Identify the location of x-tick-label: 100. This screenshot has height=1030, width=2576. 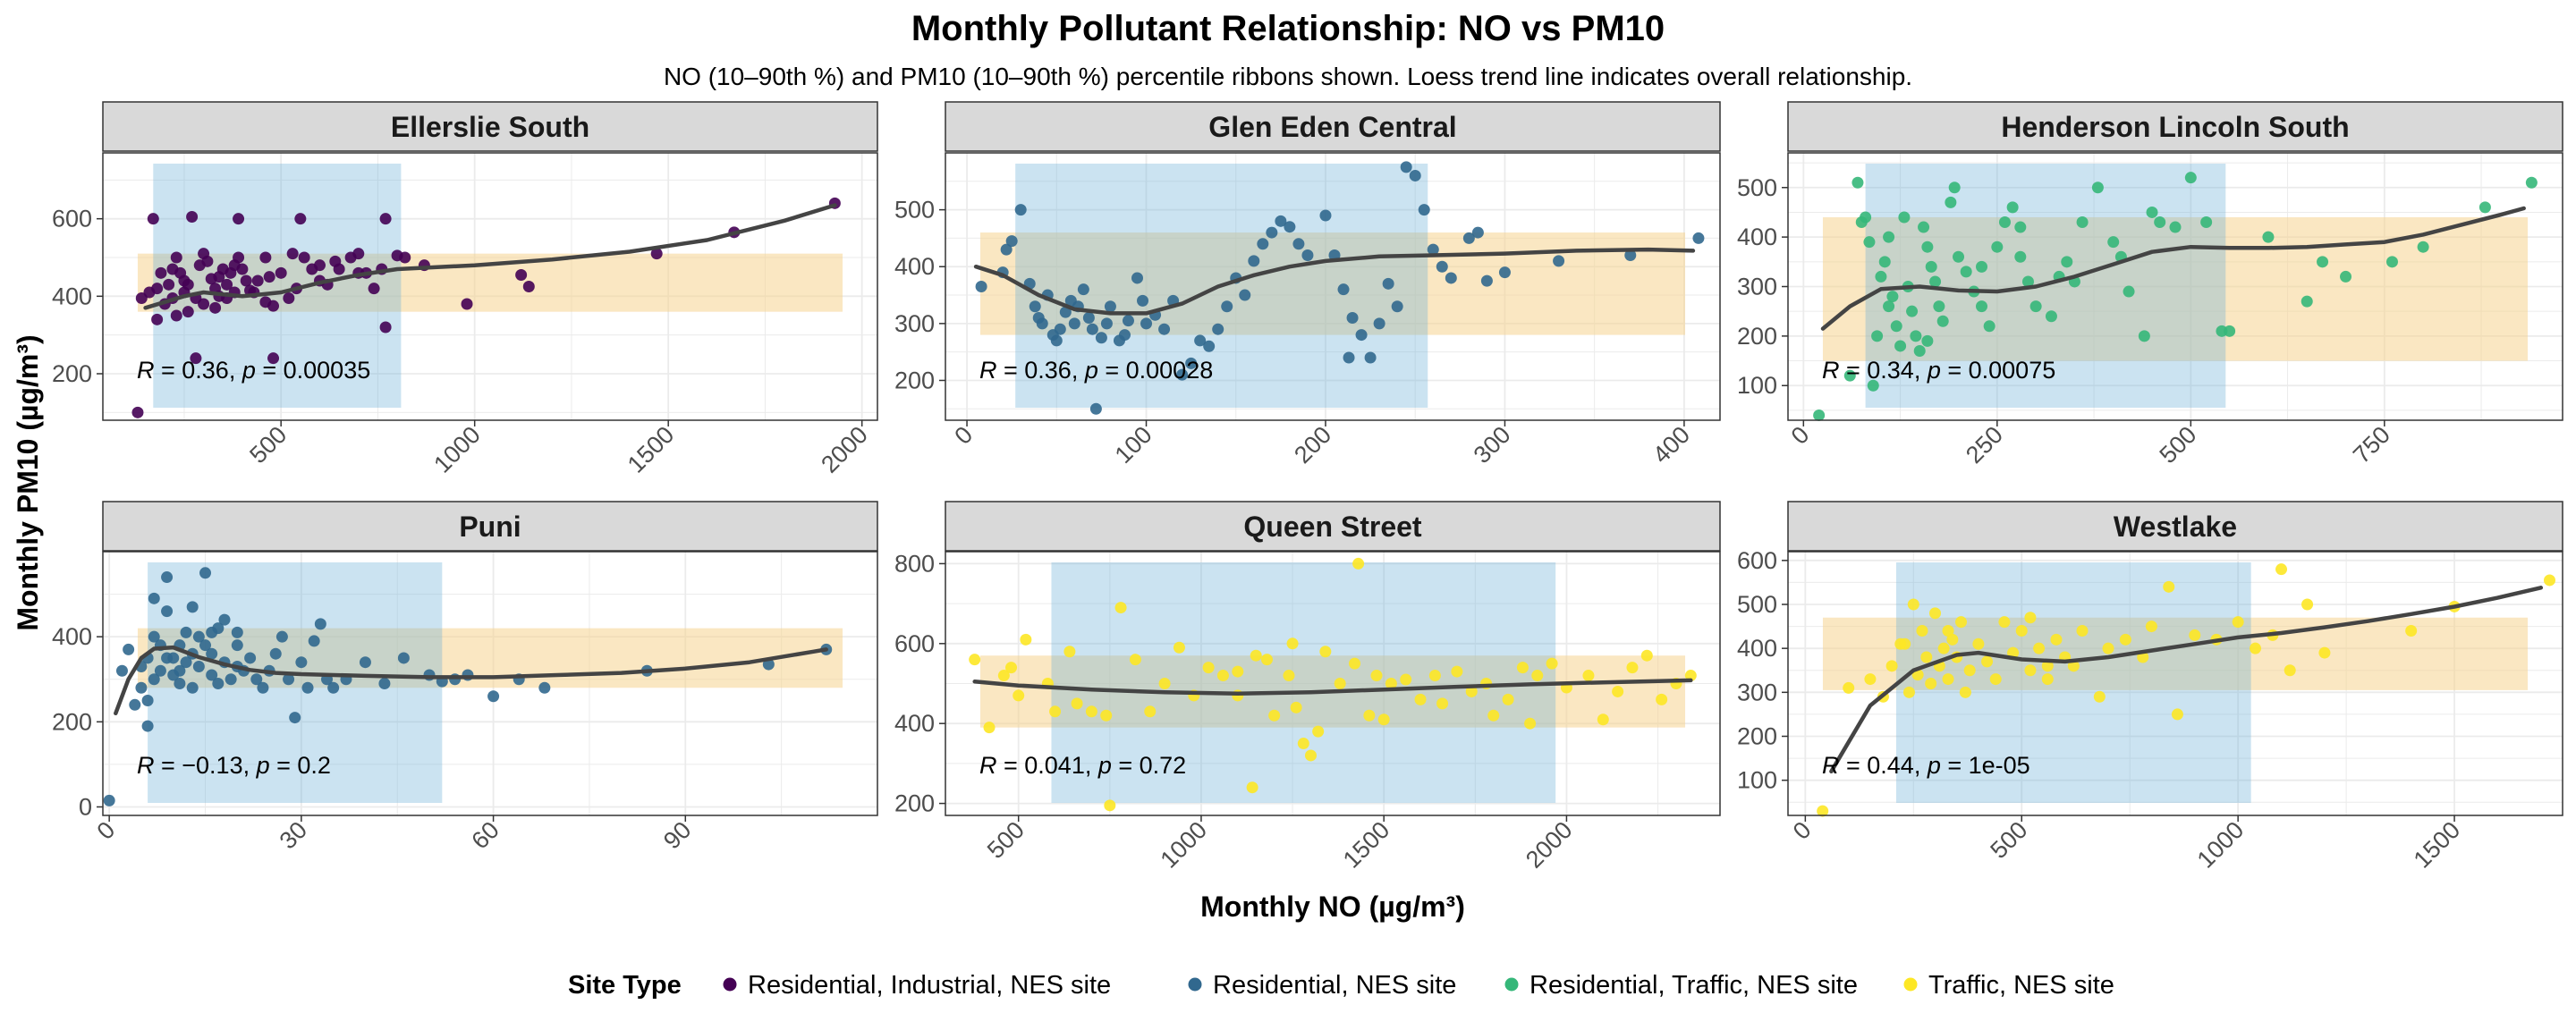
(1133, 445).